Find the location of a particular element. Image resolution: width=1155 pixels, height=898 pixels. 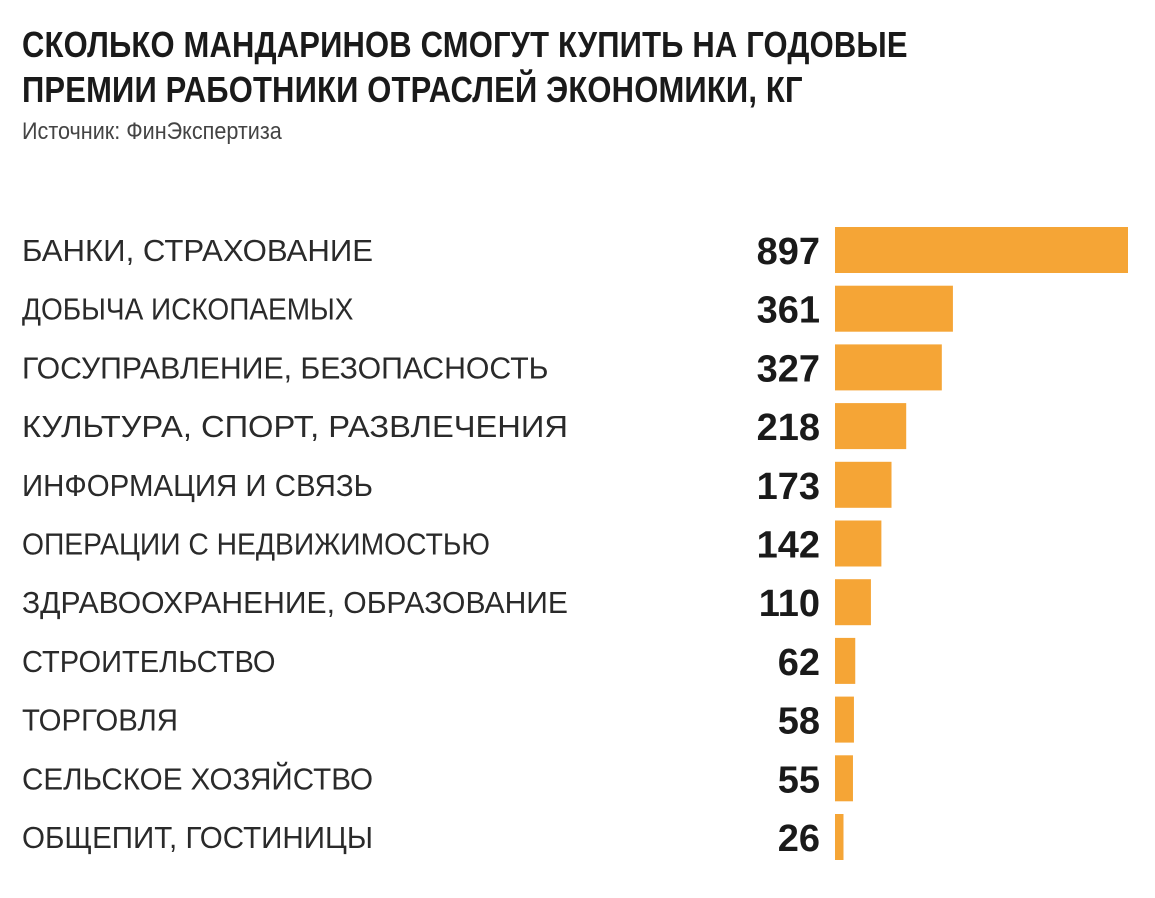

chart-source: Источник: ФинЭкспертиза is located at coordinates (152, 131).